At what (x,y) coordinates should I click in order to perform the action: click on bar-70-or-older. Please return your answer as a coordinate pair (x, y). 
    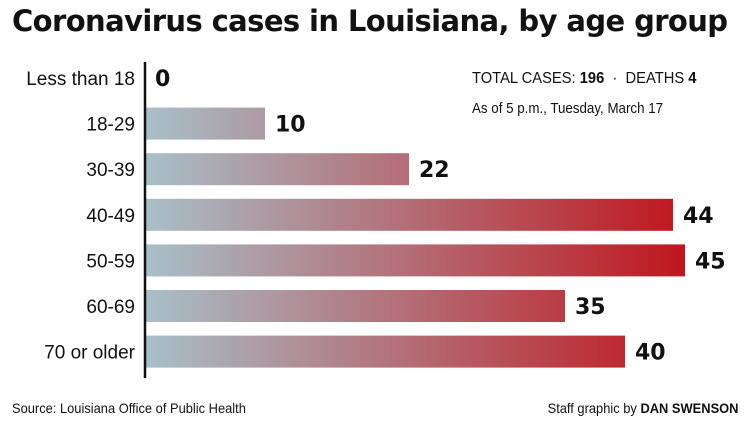
    Looking at the image, I should click on (385, 351).